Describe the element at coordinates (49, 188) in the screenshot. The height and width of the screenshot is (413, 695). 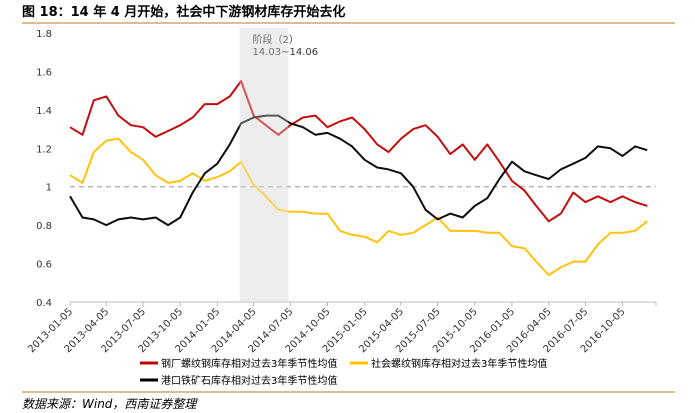
I see `y-tick-label: 1` at that location.